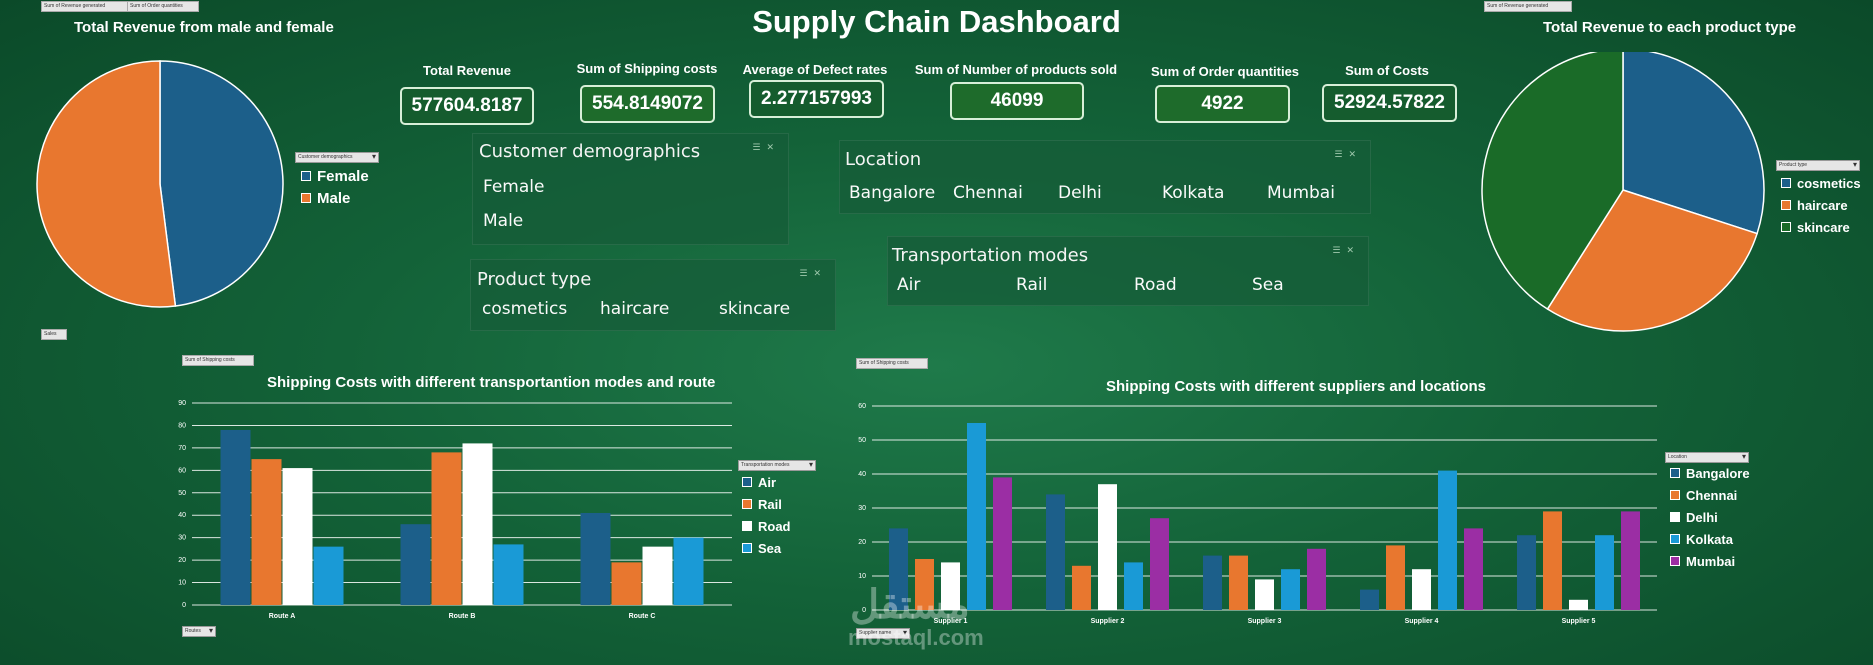 The image size is (1873, 665). I want to click on y-tick-label: 20, so click(182, 560).